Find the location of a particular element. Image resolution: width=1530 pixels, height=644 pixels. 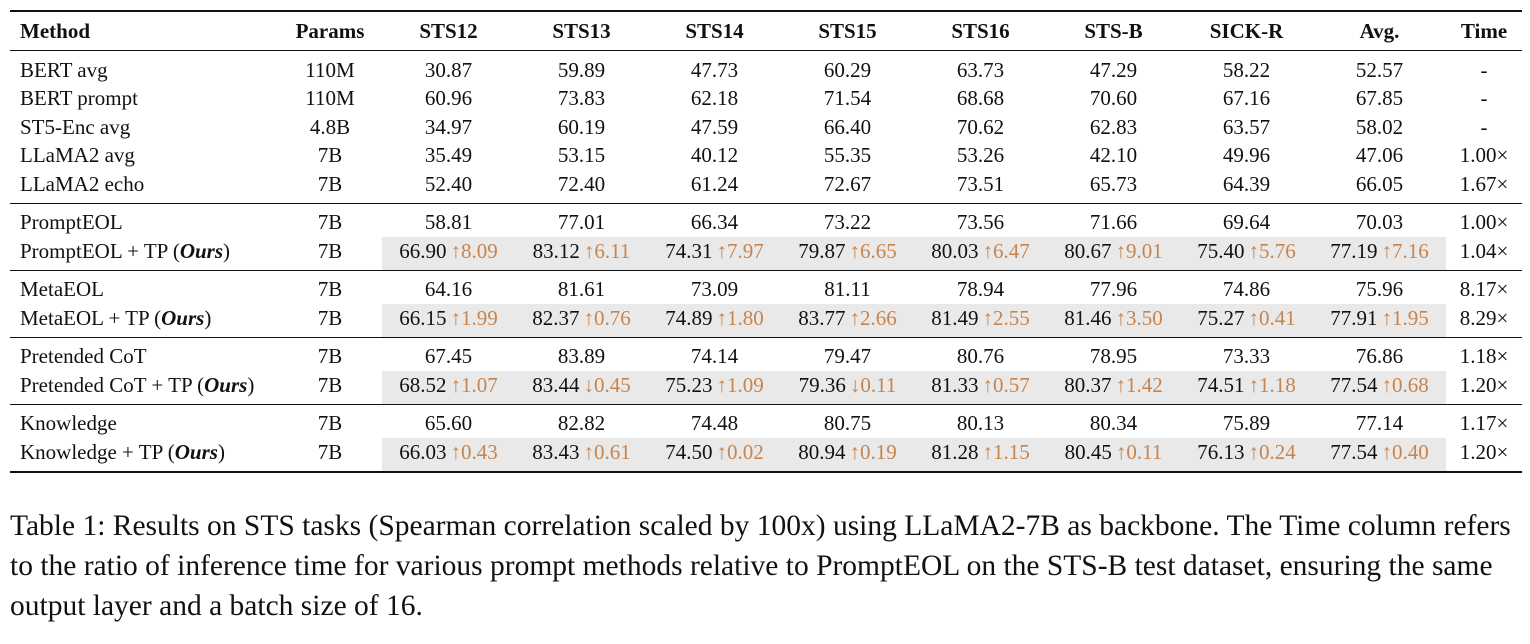

time-cell: 8.17× is located at coordinates (1484, 289).